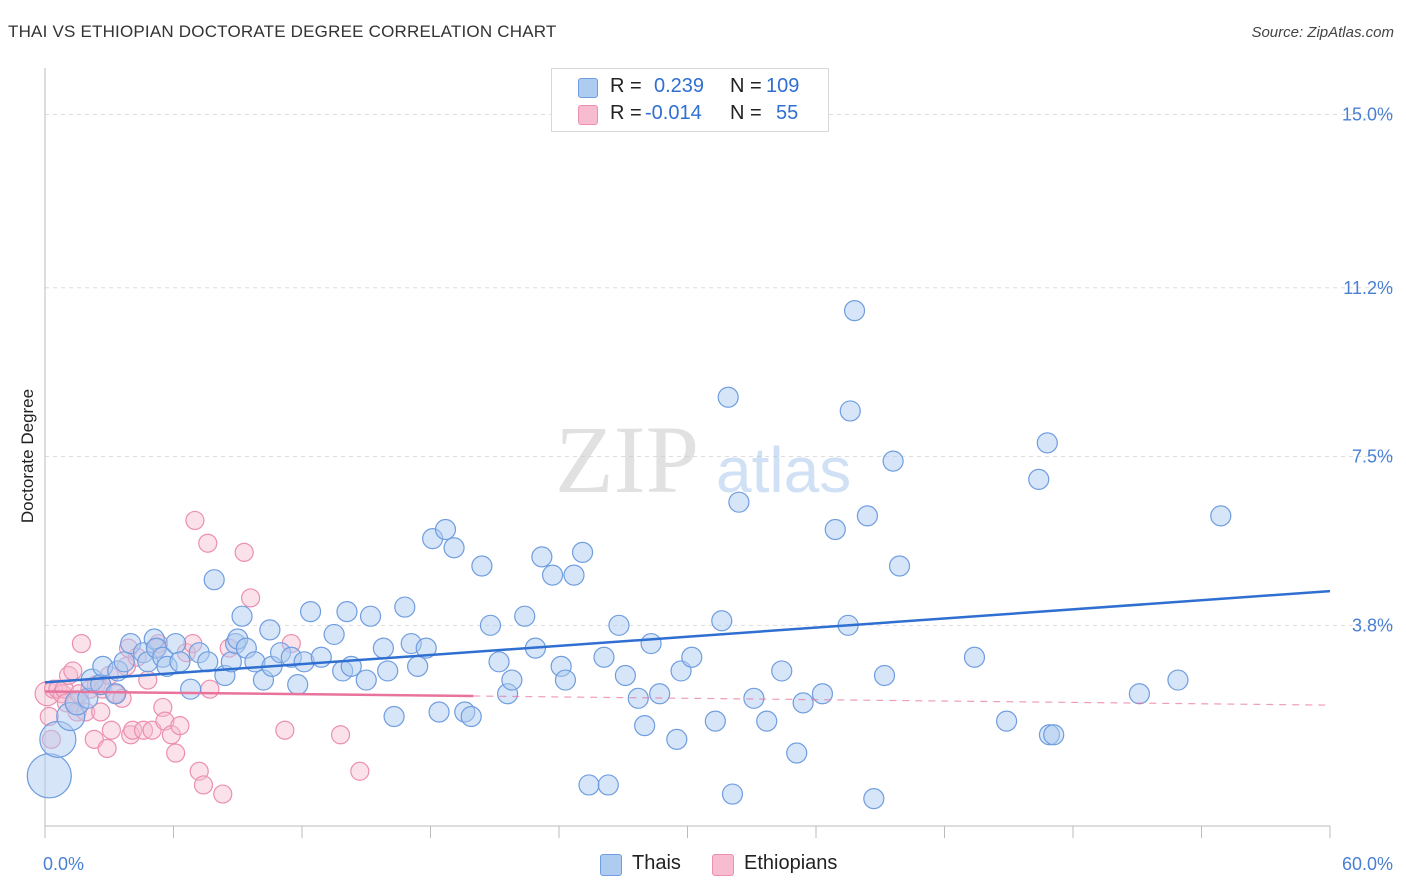  What do you see at coordinates (626, 86) in the screenshot?
I see `r-label: R =` at bounding box center [626, 86].